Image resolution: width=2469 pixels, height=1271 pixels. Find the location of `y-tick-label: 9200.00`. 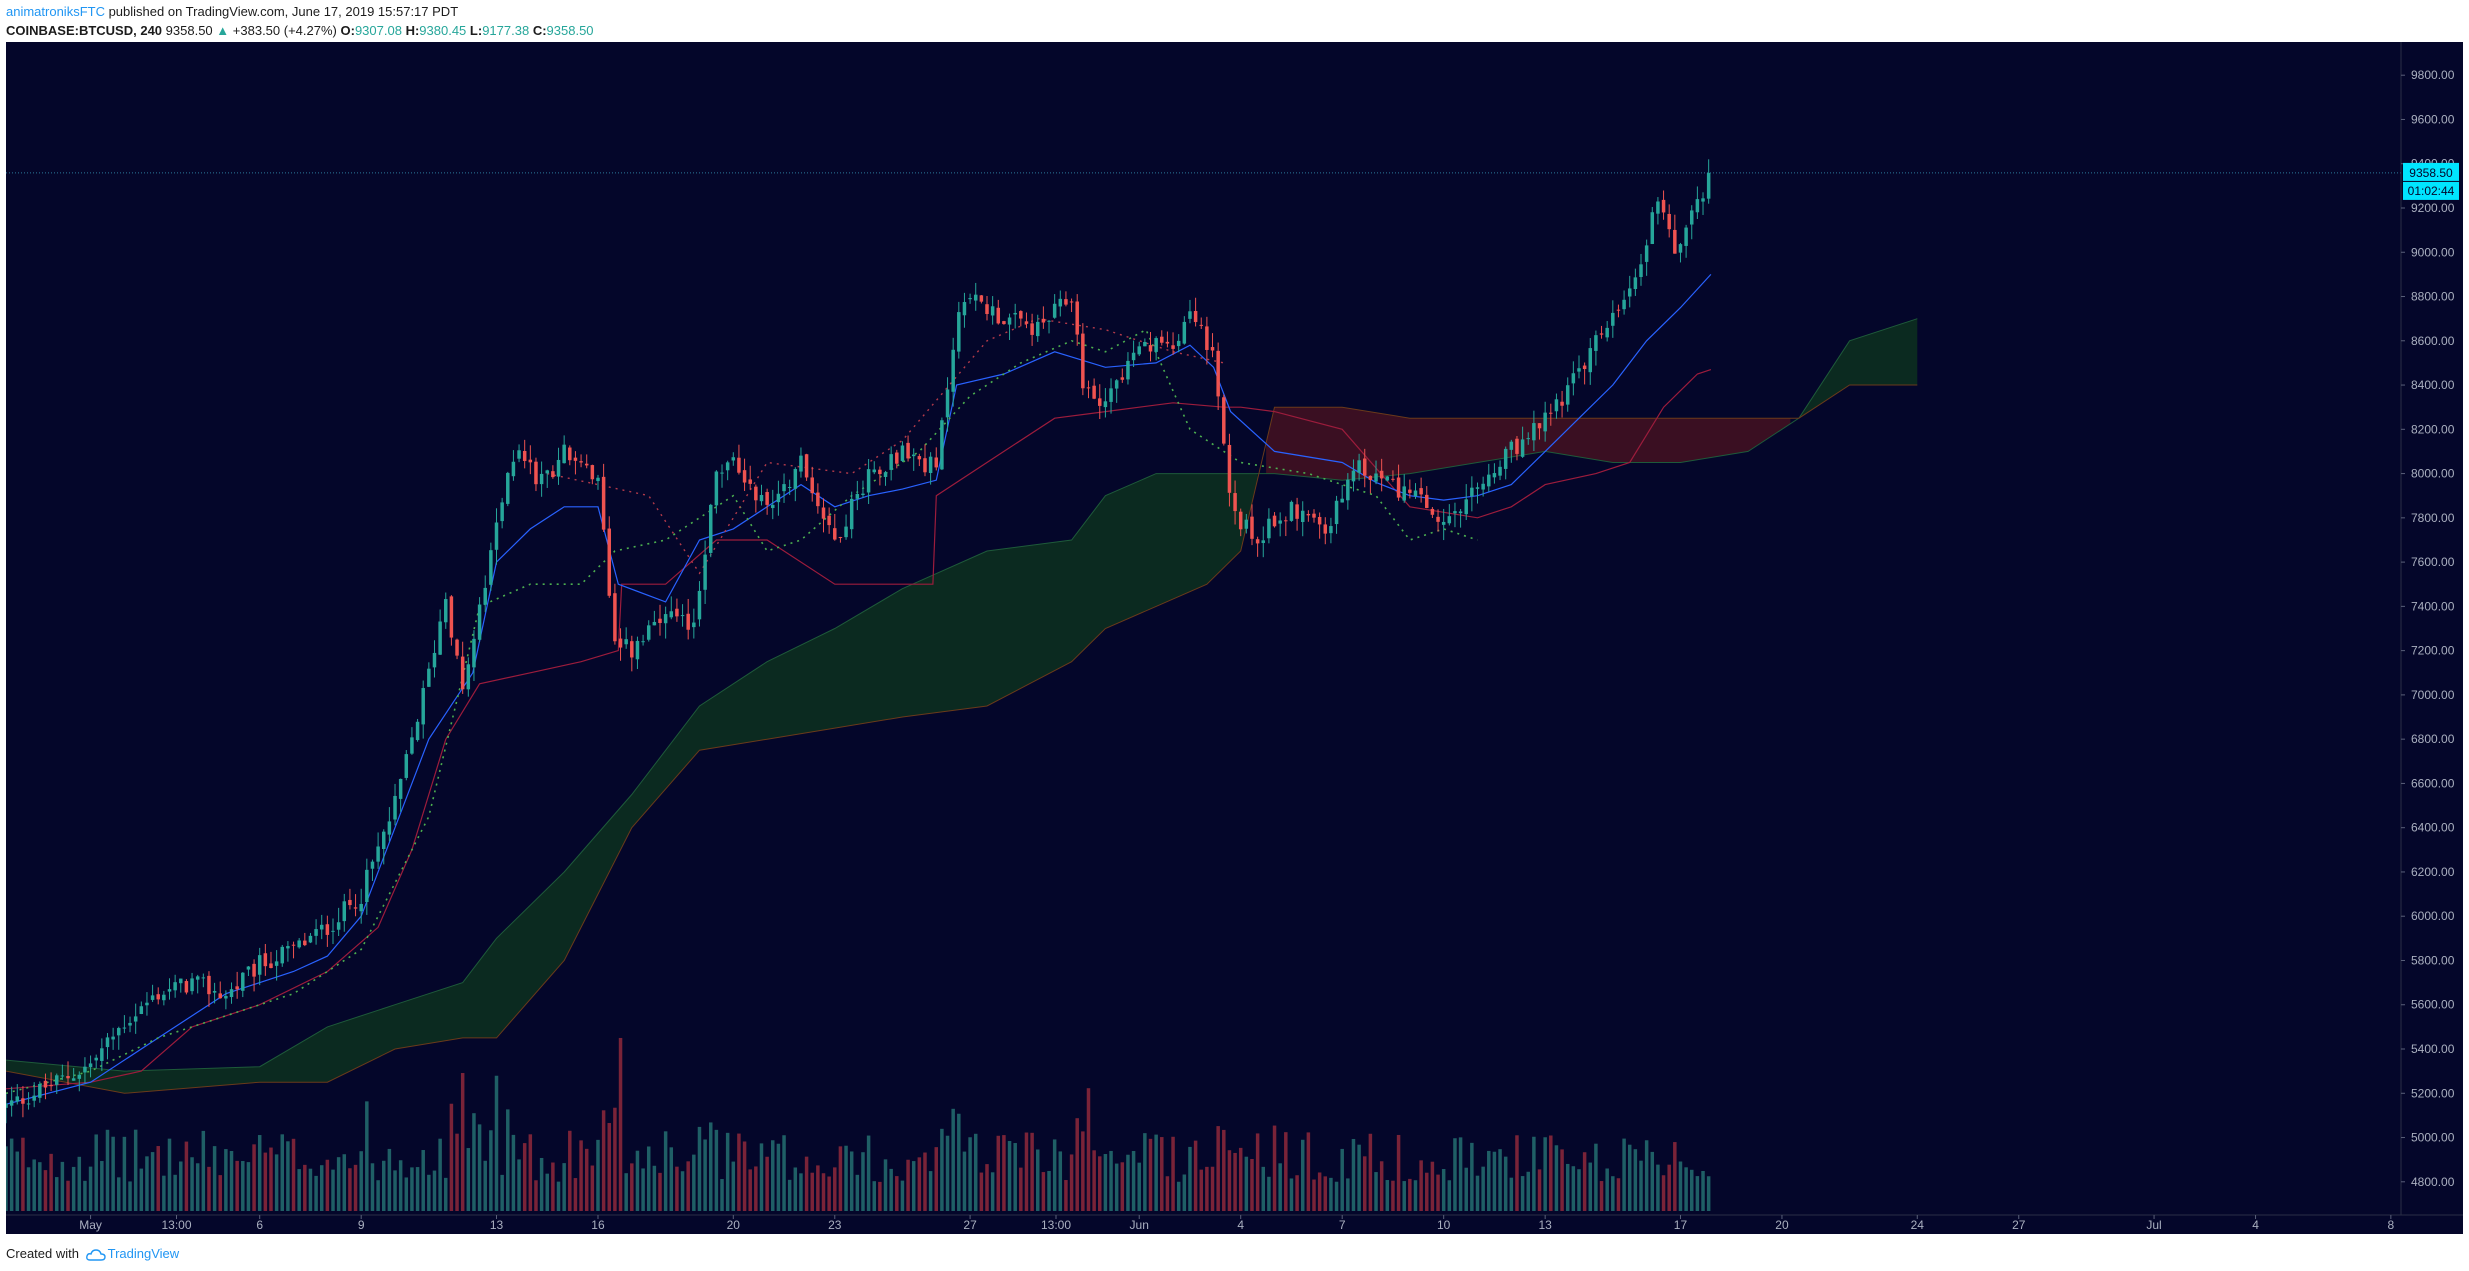

y-tick-label: 9200.00 is located at coordinates (2433, 208).